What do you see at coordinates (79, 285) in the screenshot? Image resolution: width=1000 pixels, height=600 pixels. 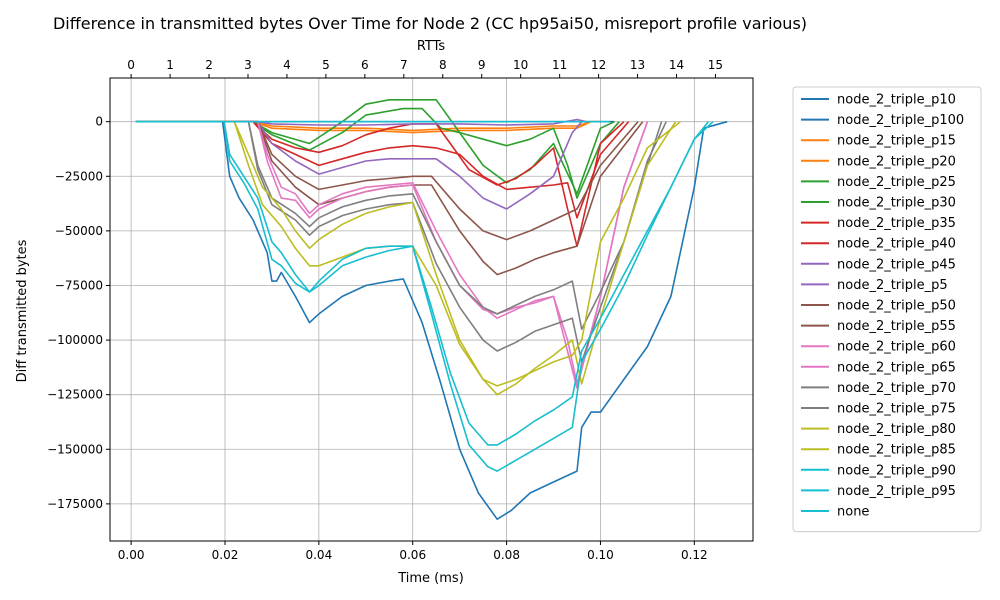 I see `y-tick-label: −75000` at bounding box center [79, 285].